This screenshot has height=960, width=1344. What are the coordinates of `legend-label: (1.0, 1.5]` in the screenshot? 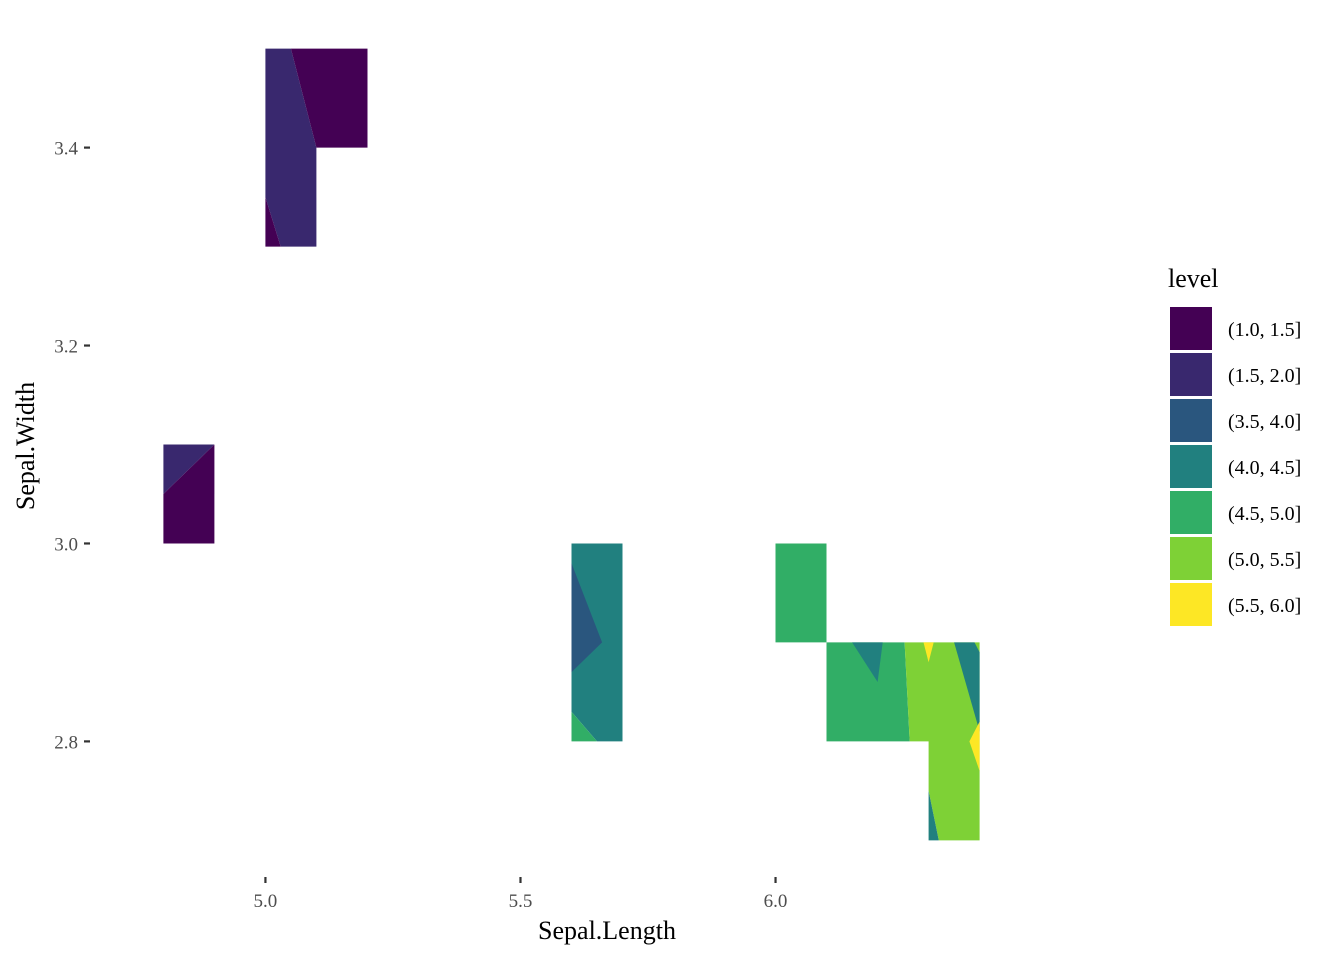 It's located at (1264, 330).